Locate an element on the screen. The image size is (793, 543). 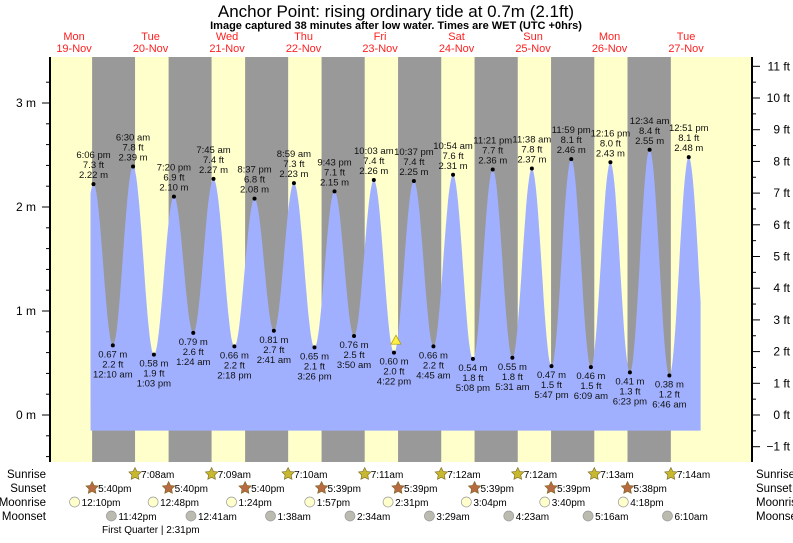
low-tide-label: 2.7 ft is located at coordinates (273, 350).